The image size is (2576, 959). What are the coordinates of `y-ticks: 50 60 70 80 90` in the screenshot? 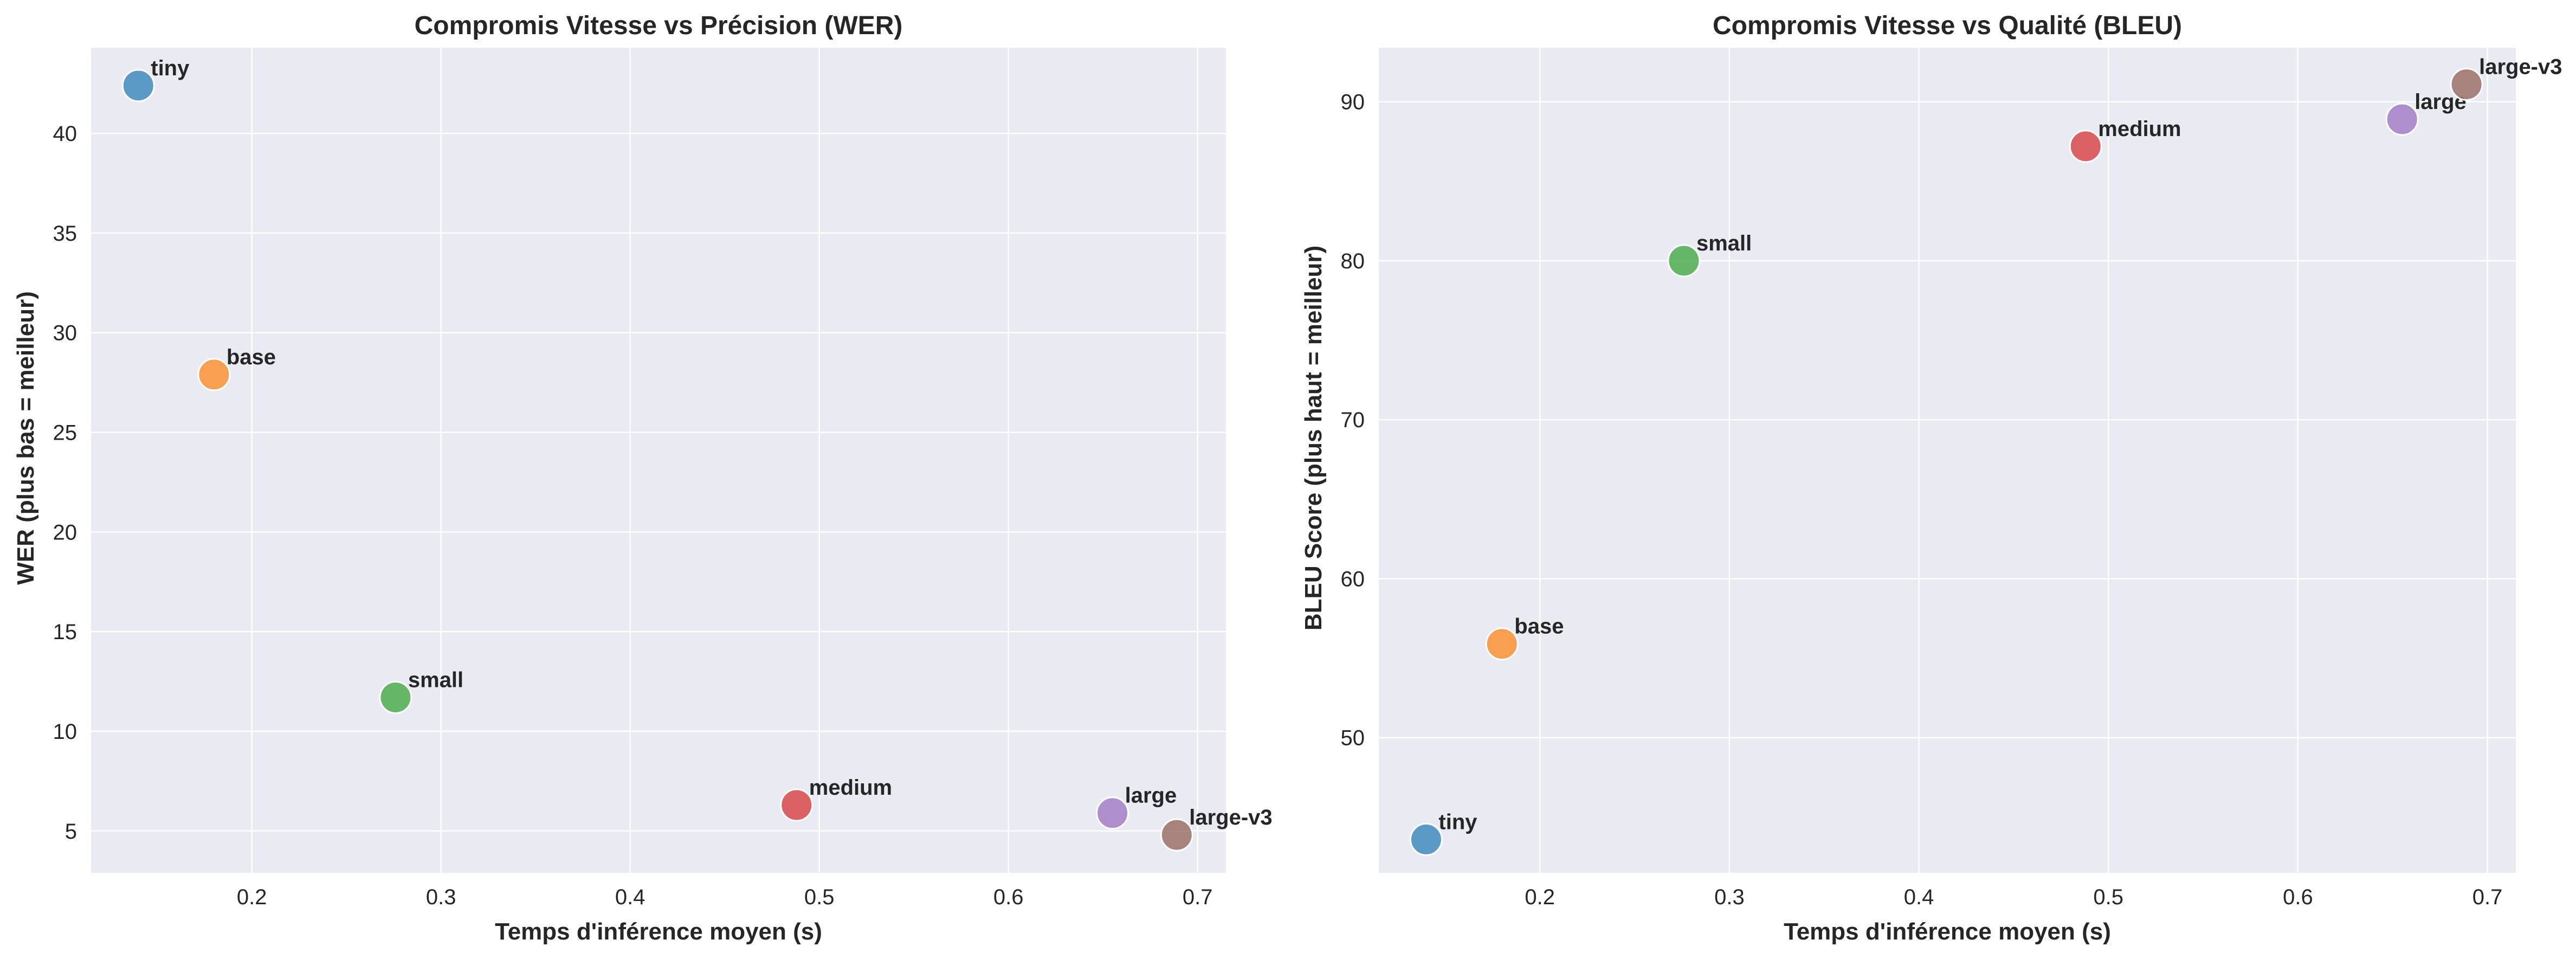 It's located at (1353, 420).